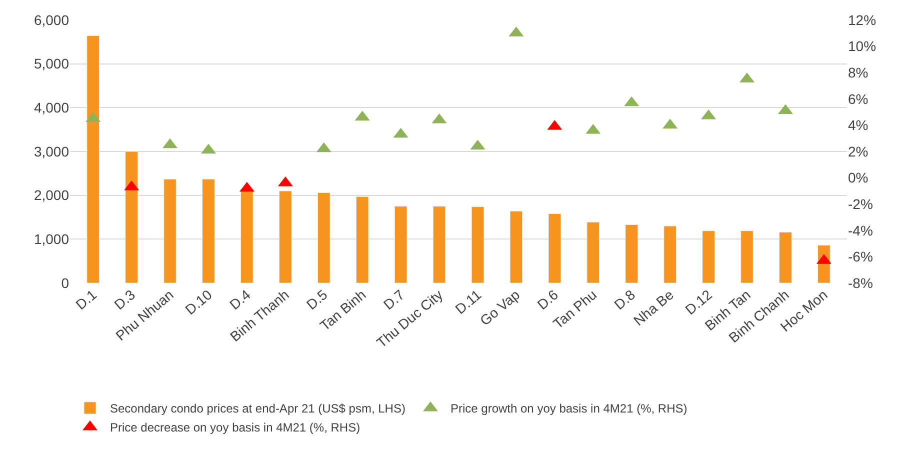 The width and height of the screenshot is (917, 454). I want to click on y-tick-label: 1,000, so click(52, 239).